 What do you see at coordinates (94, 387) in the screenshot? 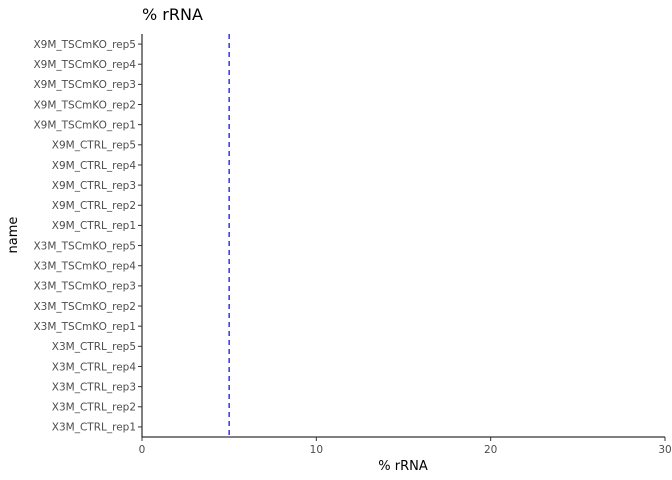
I see `y-tick-label: X3M_CTRL_rep3` at bounding box center [94, 387].